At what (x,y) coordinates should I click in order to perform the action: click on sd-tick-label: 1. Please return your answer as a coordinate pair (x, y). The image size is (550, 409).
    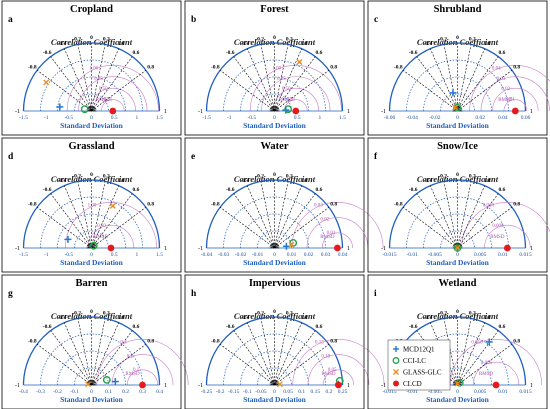
    Looking at the image, I should click on (136, 255).